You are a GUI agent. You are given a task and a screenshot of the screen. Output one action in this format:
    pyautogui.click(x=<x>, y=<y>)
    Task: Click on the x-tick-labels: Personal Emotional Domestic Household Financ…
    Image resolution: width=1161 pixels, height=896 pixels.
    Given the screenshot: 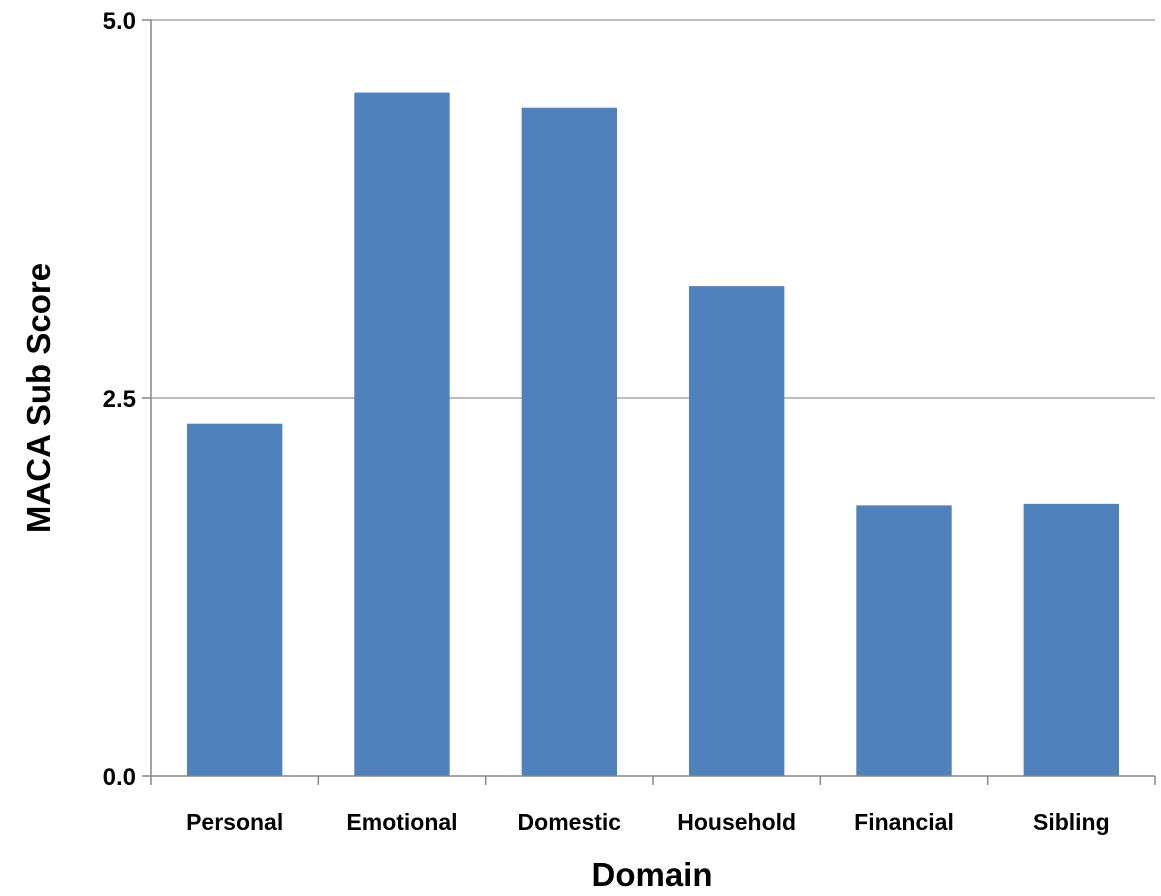 What is the action you would take?
    pyautogui.click(x=648, y=822)
    